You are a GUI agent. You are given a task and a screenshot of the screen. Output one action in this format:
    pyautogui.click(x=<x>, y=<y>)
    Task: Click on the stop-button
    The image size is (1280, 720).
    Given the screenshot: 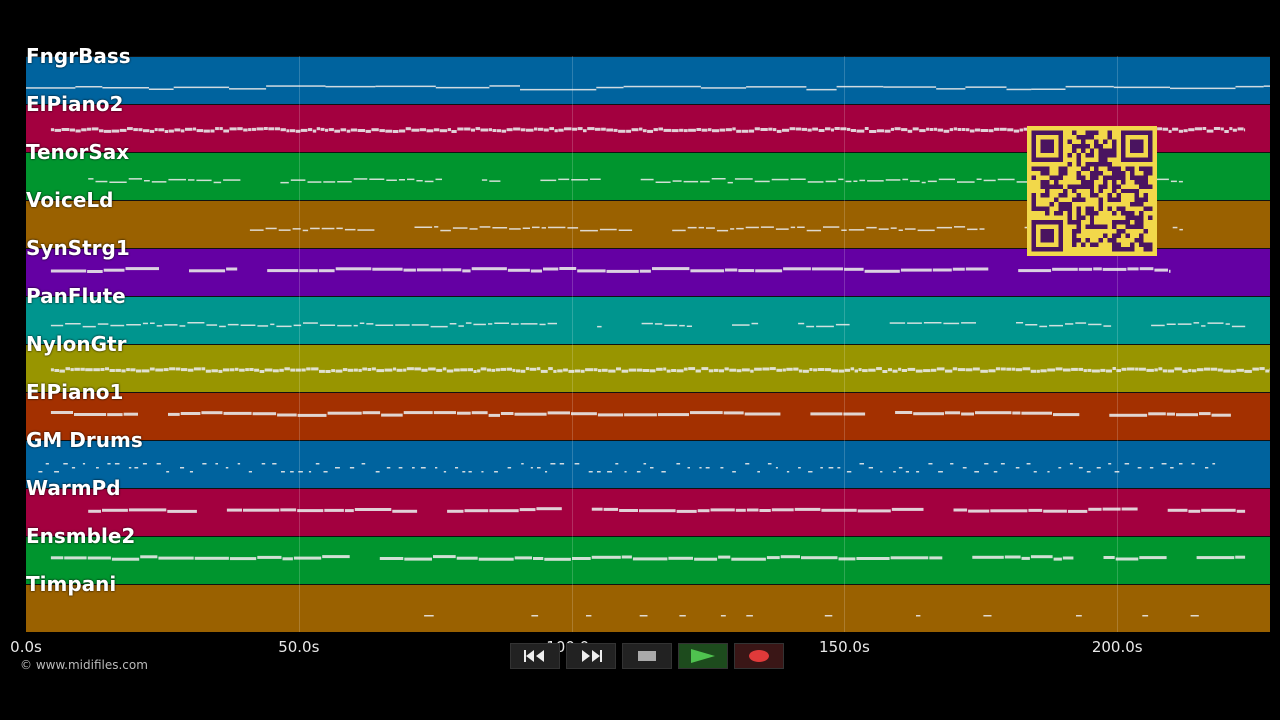 What is the action you would take?
    pyautogui.click(x=647, y=656)
    